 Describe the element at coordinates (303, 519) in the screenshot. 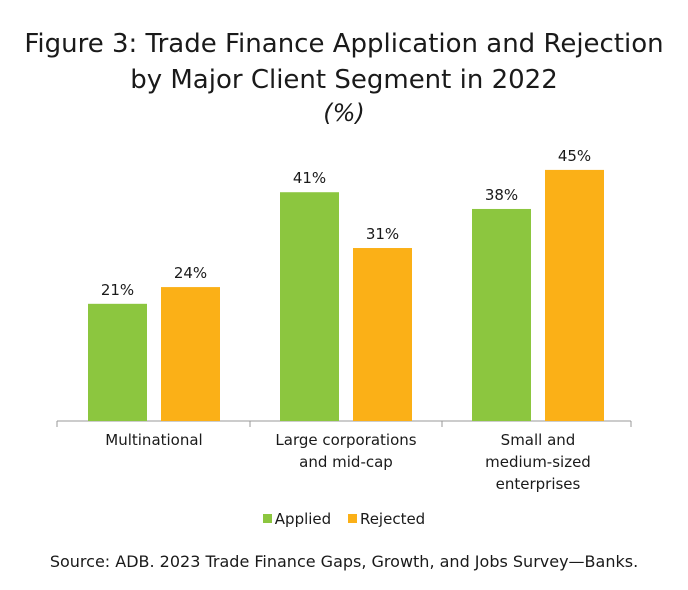

I see `legend-label-applied: Applied` at that location.